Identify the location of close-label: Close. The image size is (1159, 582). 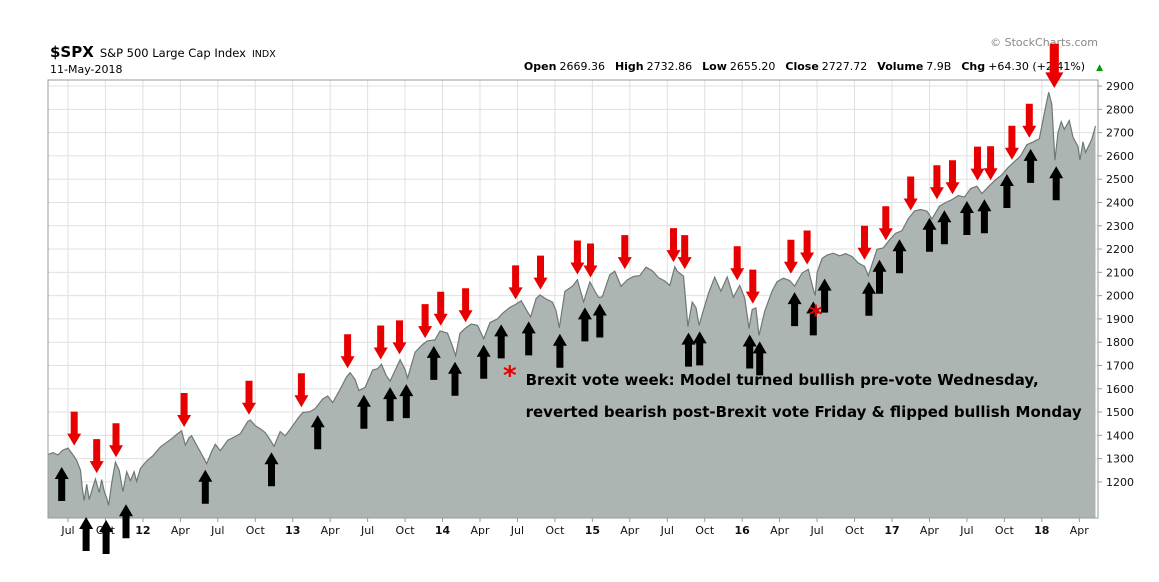
(802, 66).